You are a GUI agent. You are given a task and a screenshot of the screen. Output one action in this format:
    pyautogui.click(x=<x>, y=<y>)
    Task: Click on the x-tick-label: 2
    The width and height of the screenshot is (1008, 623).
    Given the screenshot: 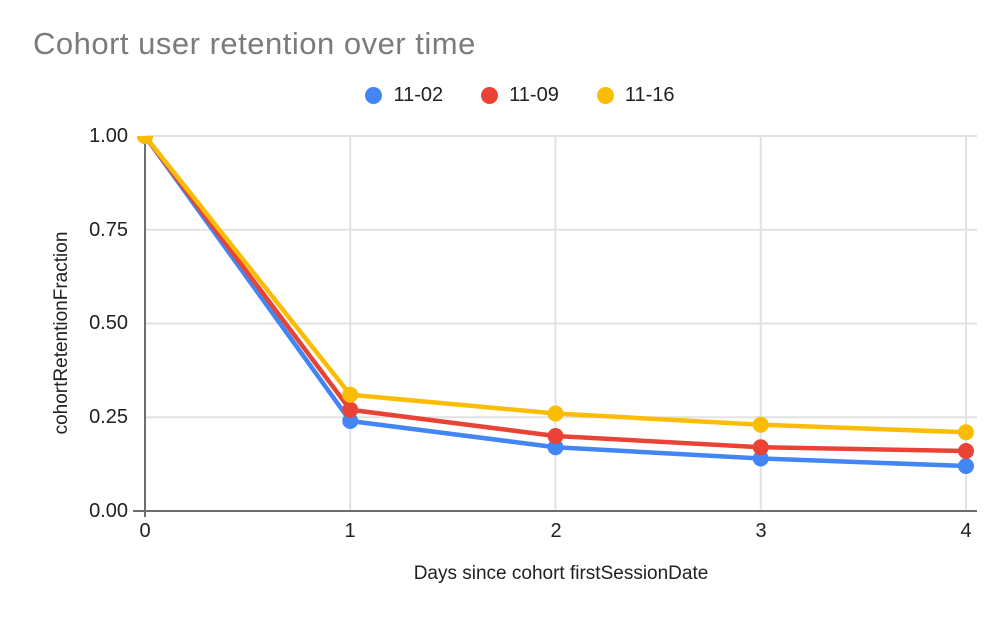 What is the action you would take?
    pyautogui.click(x=556, y=531)
    